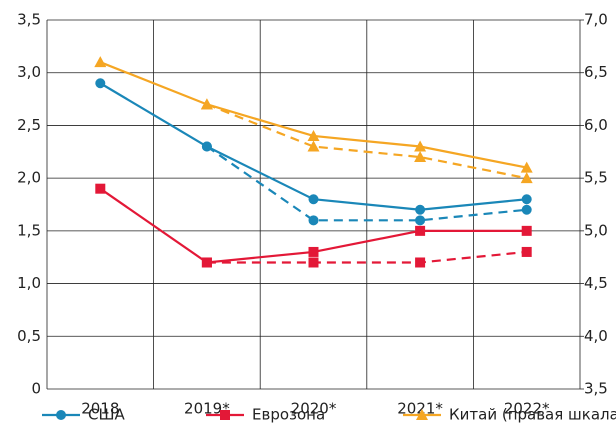  Describe the element at coordinates (596, 20) in the screenshot. I see `y2-tick-label: 7,0` at that location.